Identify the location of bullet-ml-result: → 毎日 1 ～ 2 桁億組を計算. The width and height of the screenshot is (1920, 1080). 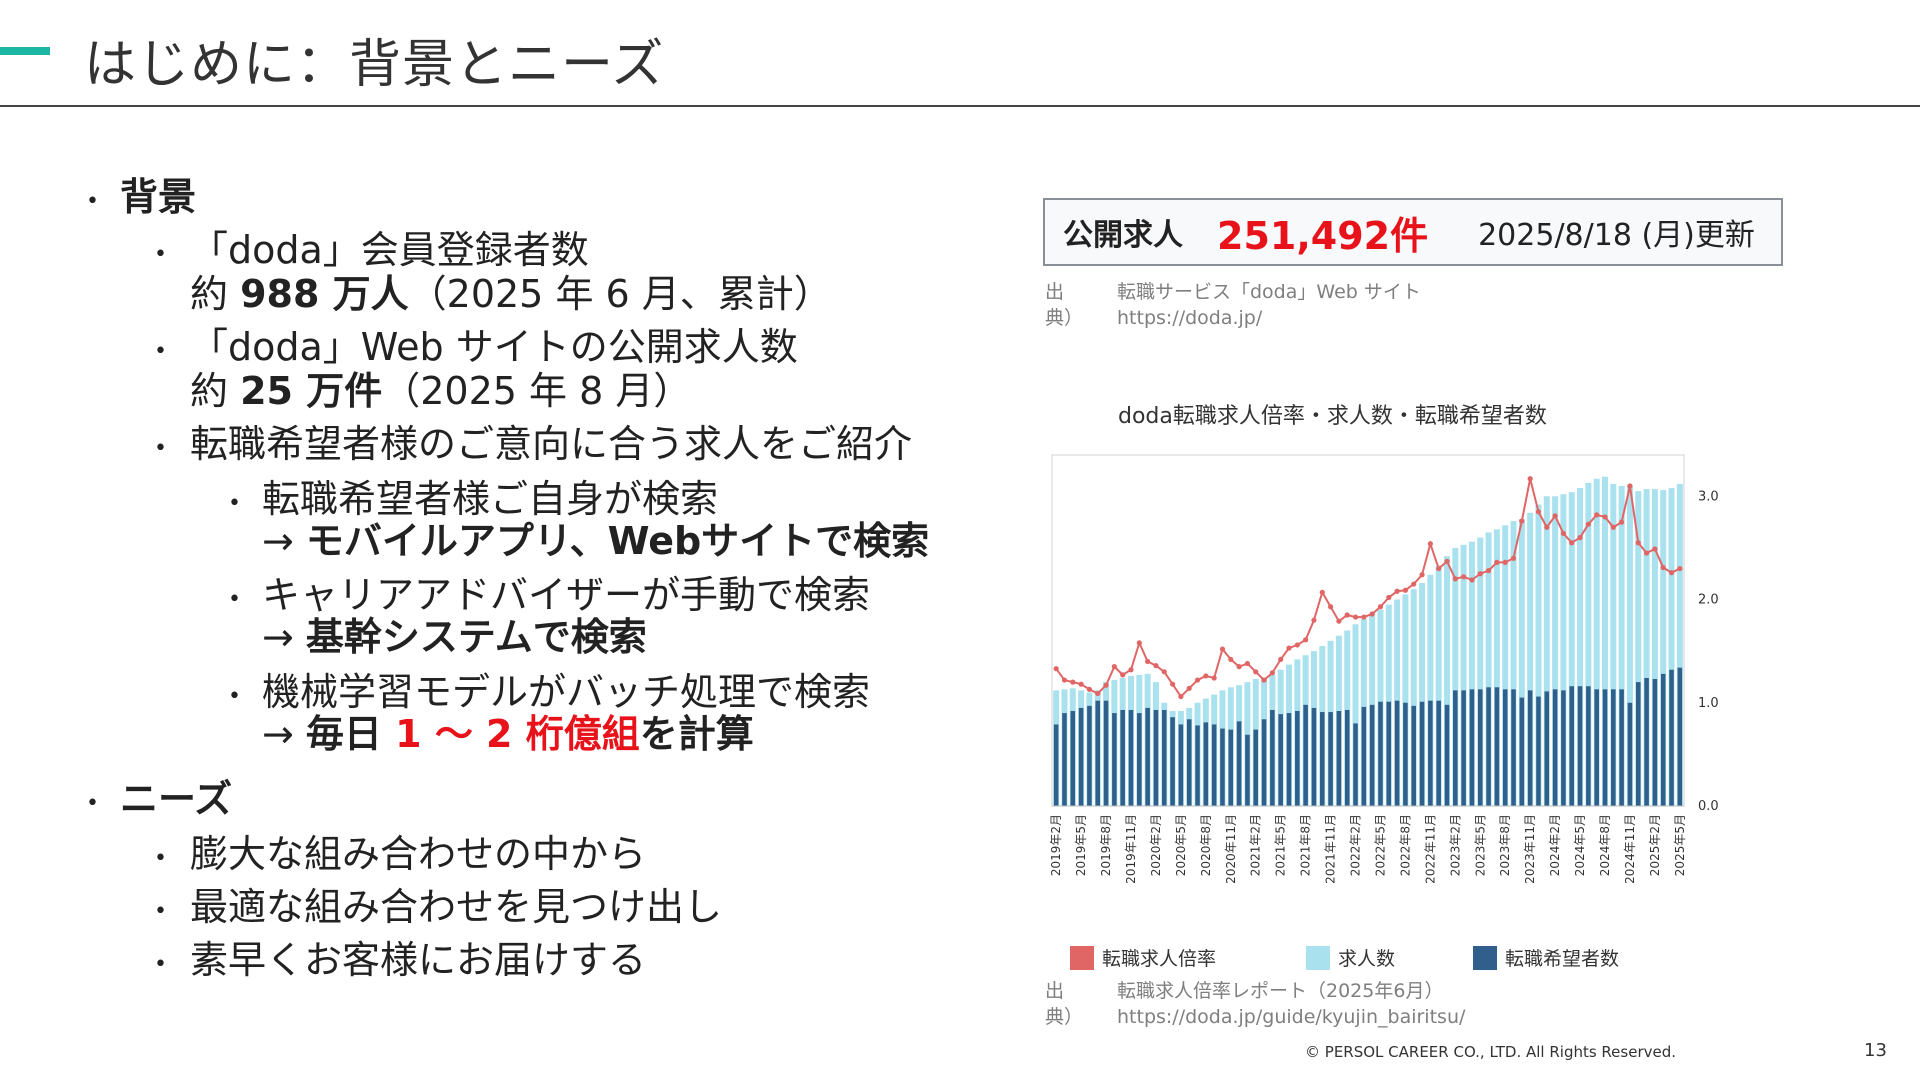
(508, 734).